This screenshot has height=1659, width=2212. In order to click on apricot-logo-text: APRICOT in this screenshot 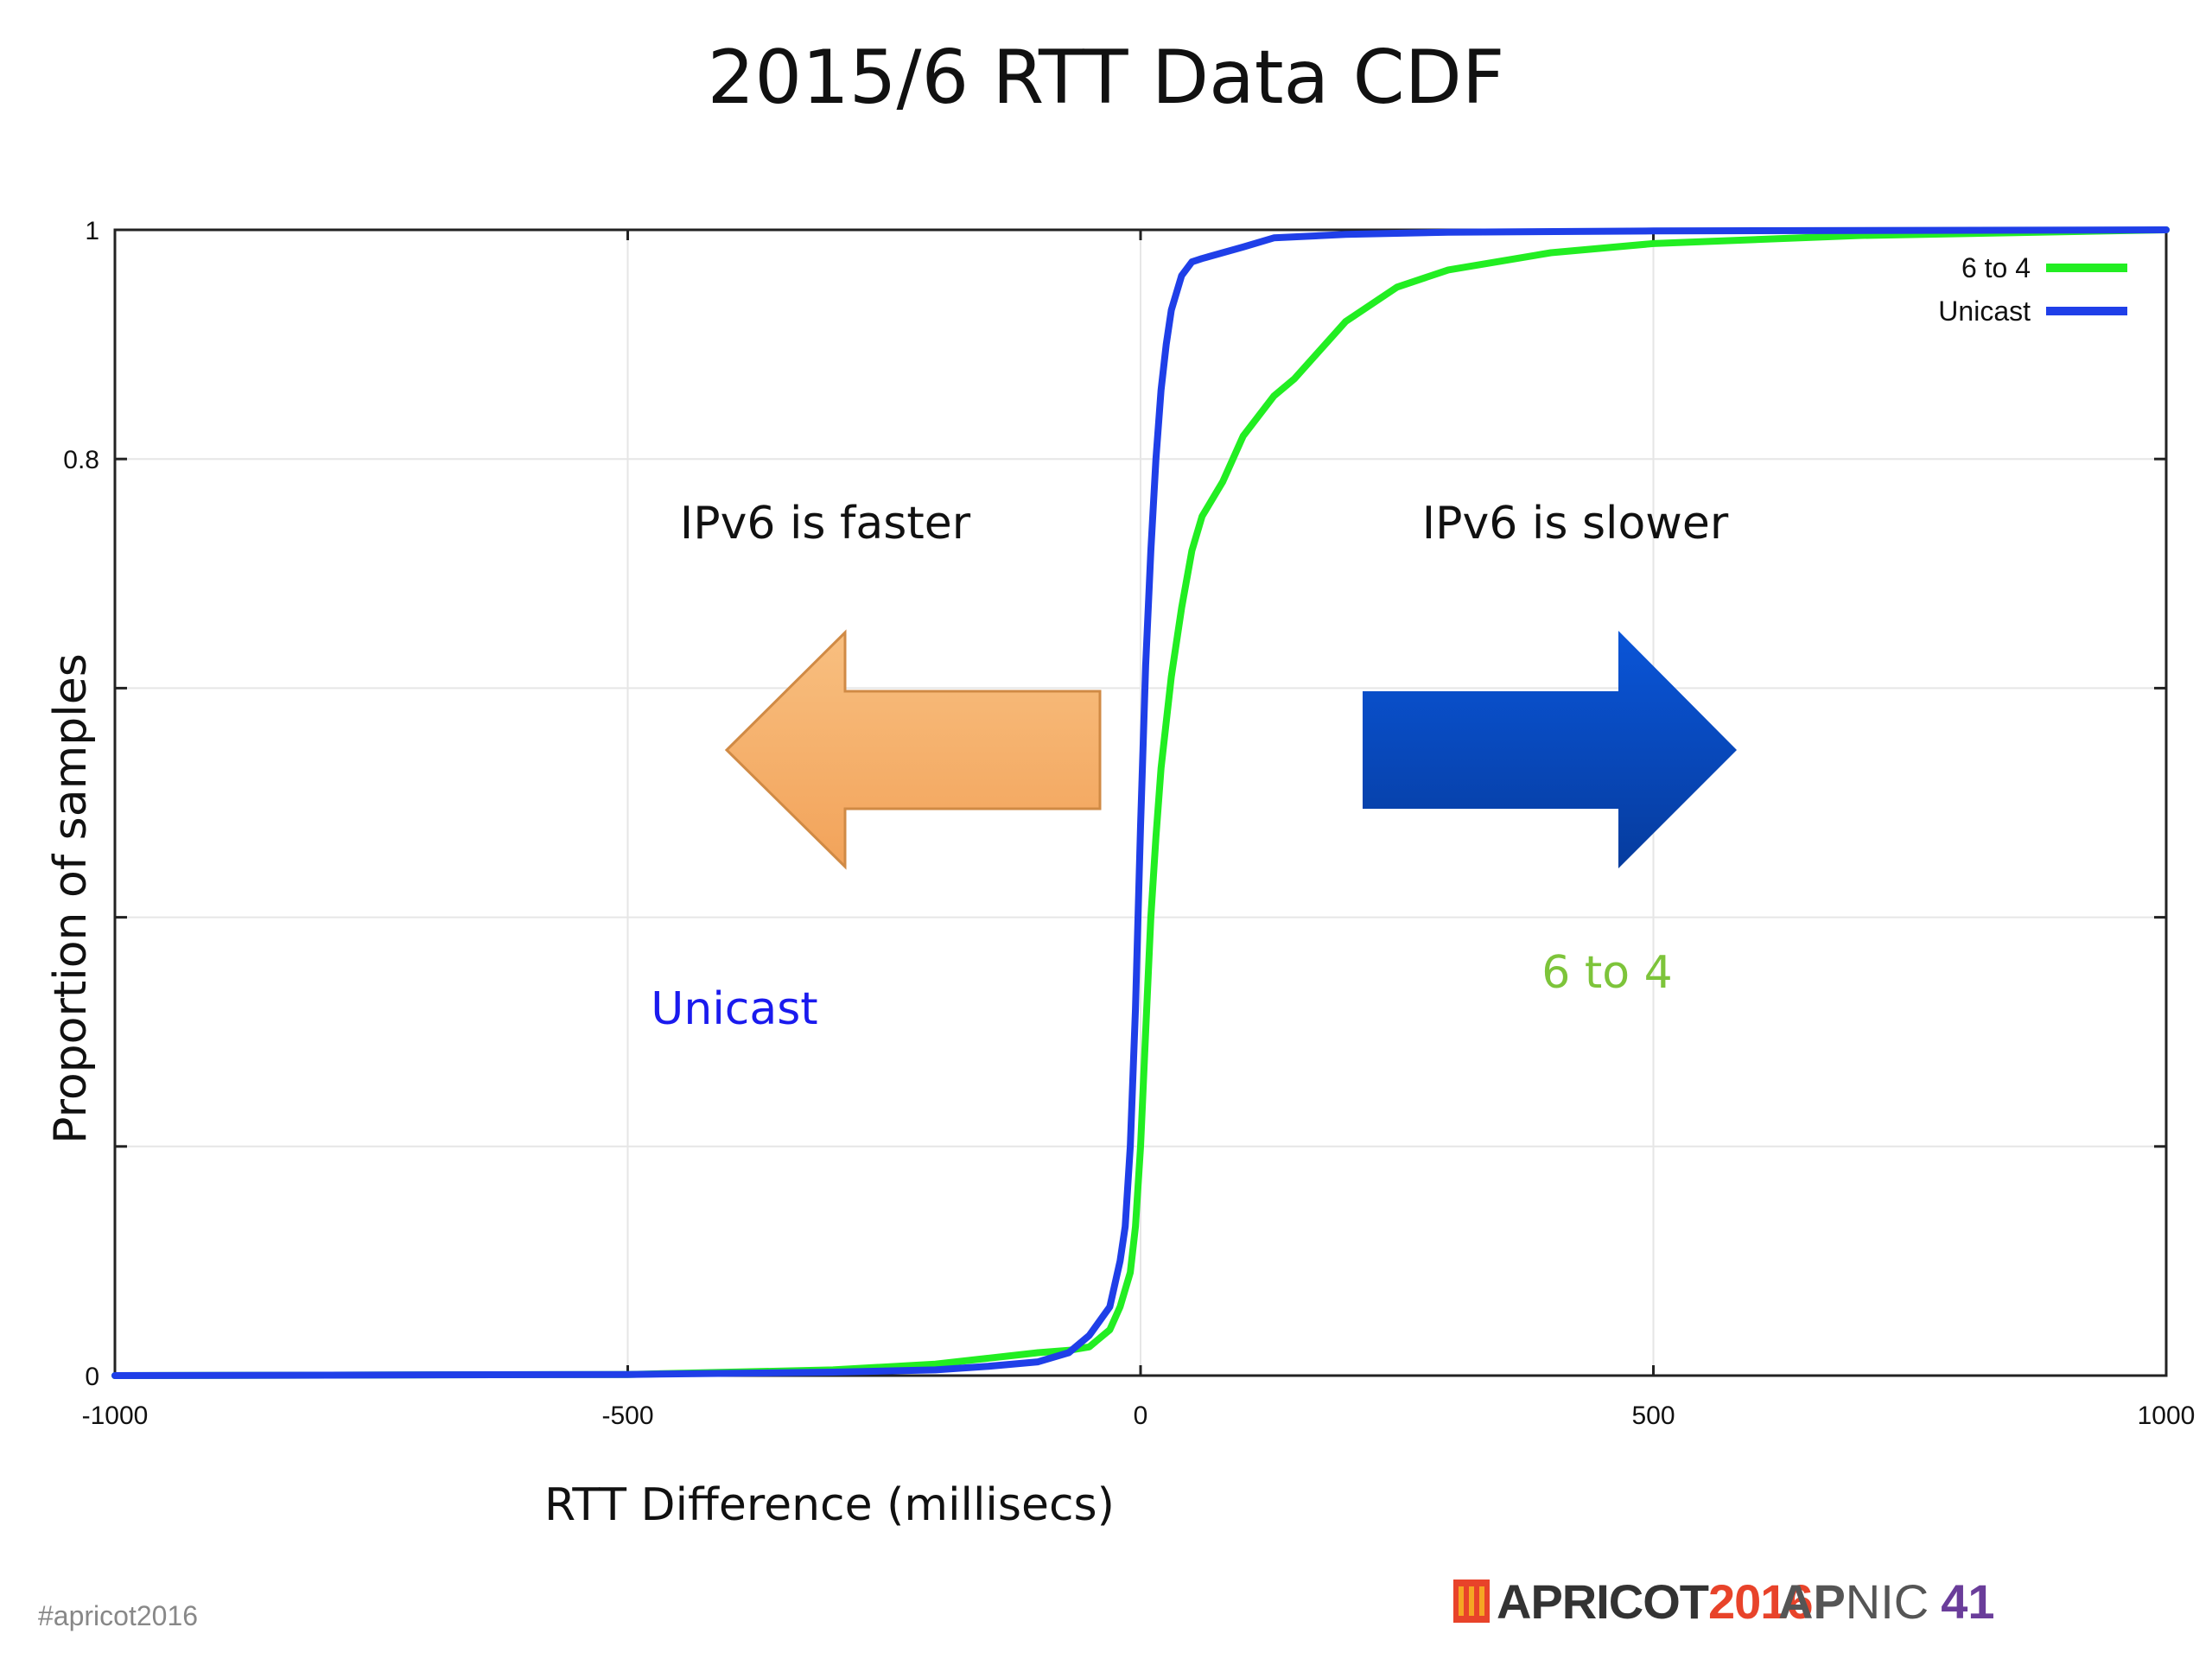, I will do `click(1603, 1601)`.